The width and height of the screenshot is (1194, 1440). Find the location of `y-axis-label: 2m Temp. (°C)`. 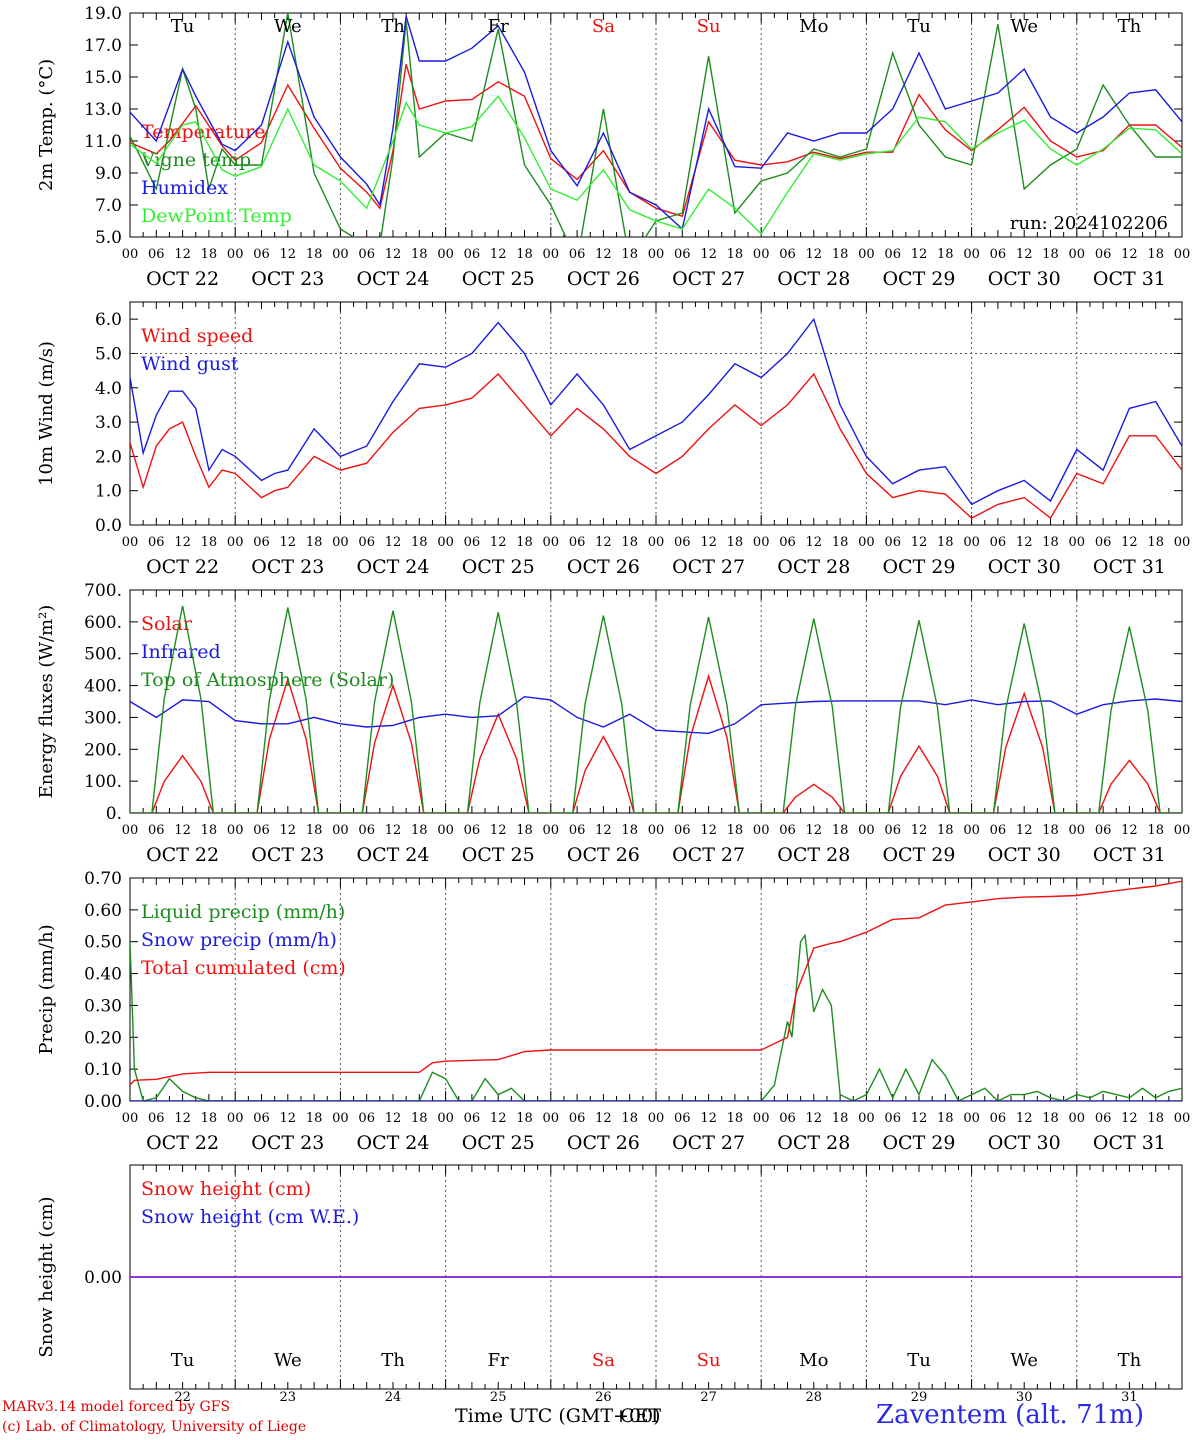

y-axis-label: 2m Temp. (°C) is located at coordinates (46, 125).